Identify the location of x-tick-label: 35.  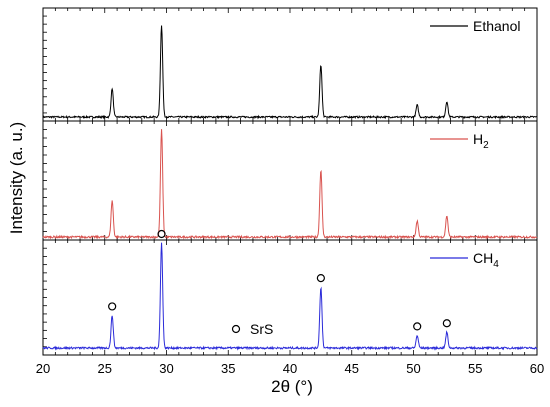
(228, 368).